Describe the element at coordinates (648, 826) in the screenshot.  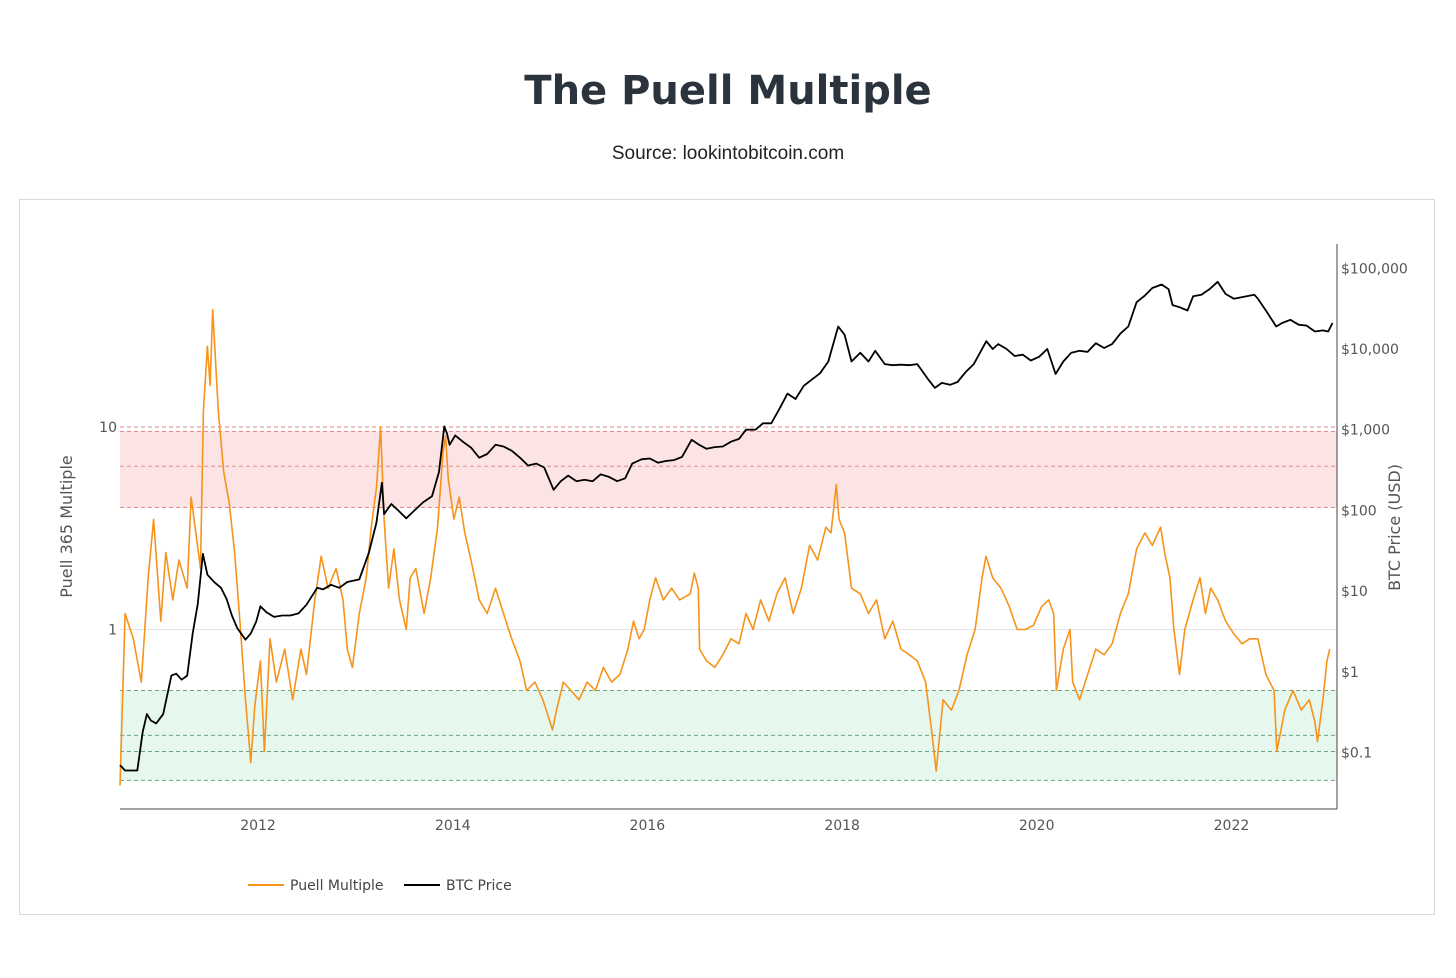
I see `x-tick-label: 2016` at that location.